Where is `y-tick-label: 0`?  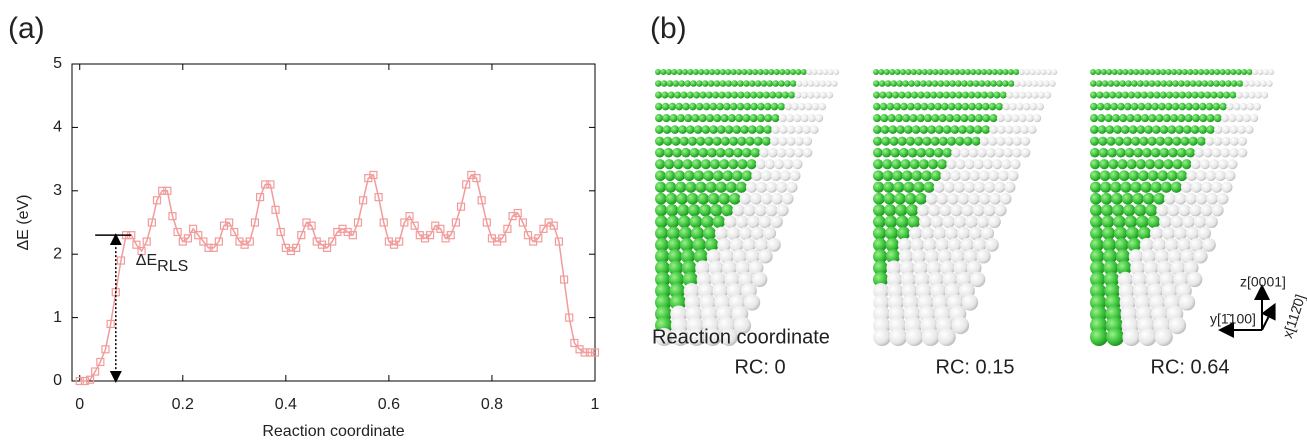 y-tick-label: 0 is located at coordinates (57, 380).